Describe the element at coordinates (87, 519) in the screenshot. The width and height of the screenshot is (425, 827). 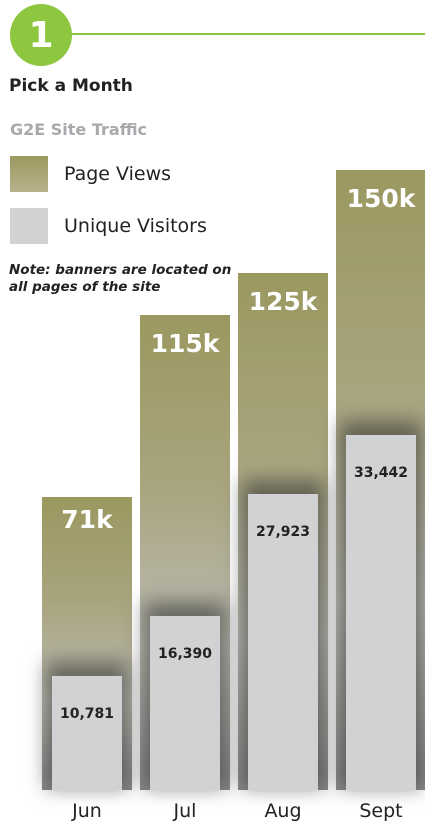
I see `bar-label-page-views-jun: 71k` at that location.